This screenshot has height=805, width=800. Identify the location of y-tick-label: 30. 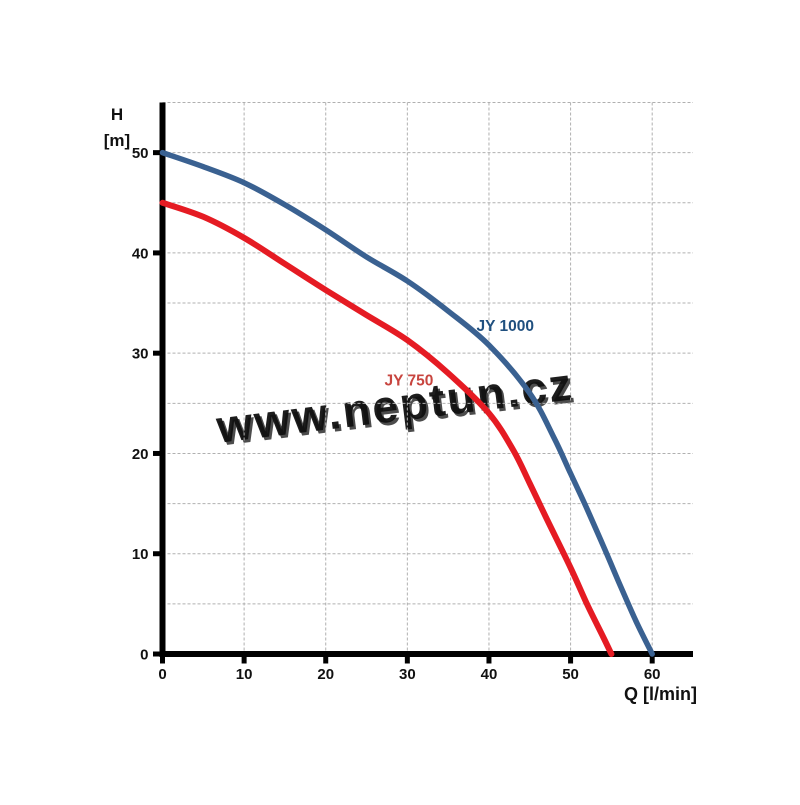
(140, 354).